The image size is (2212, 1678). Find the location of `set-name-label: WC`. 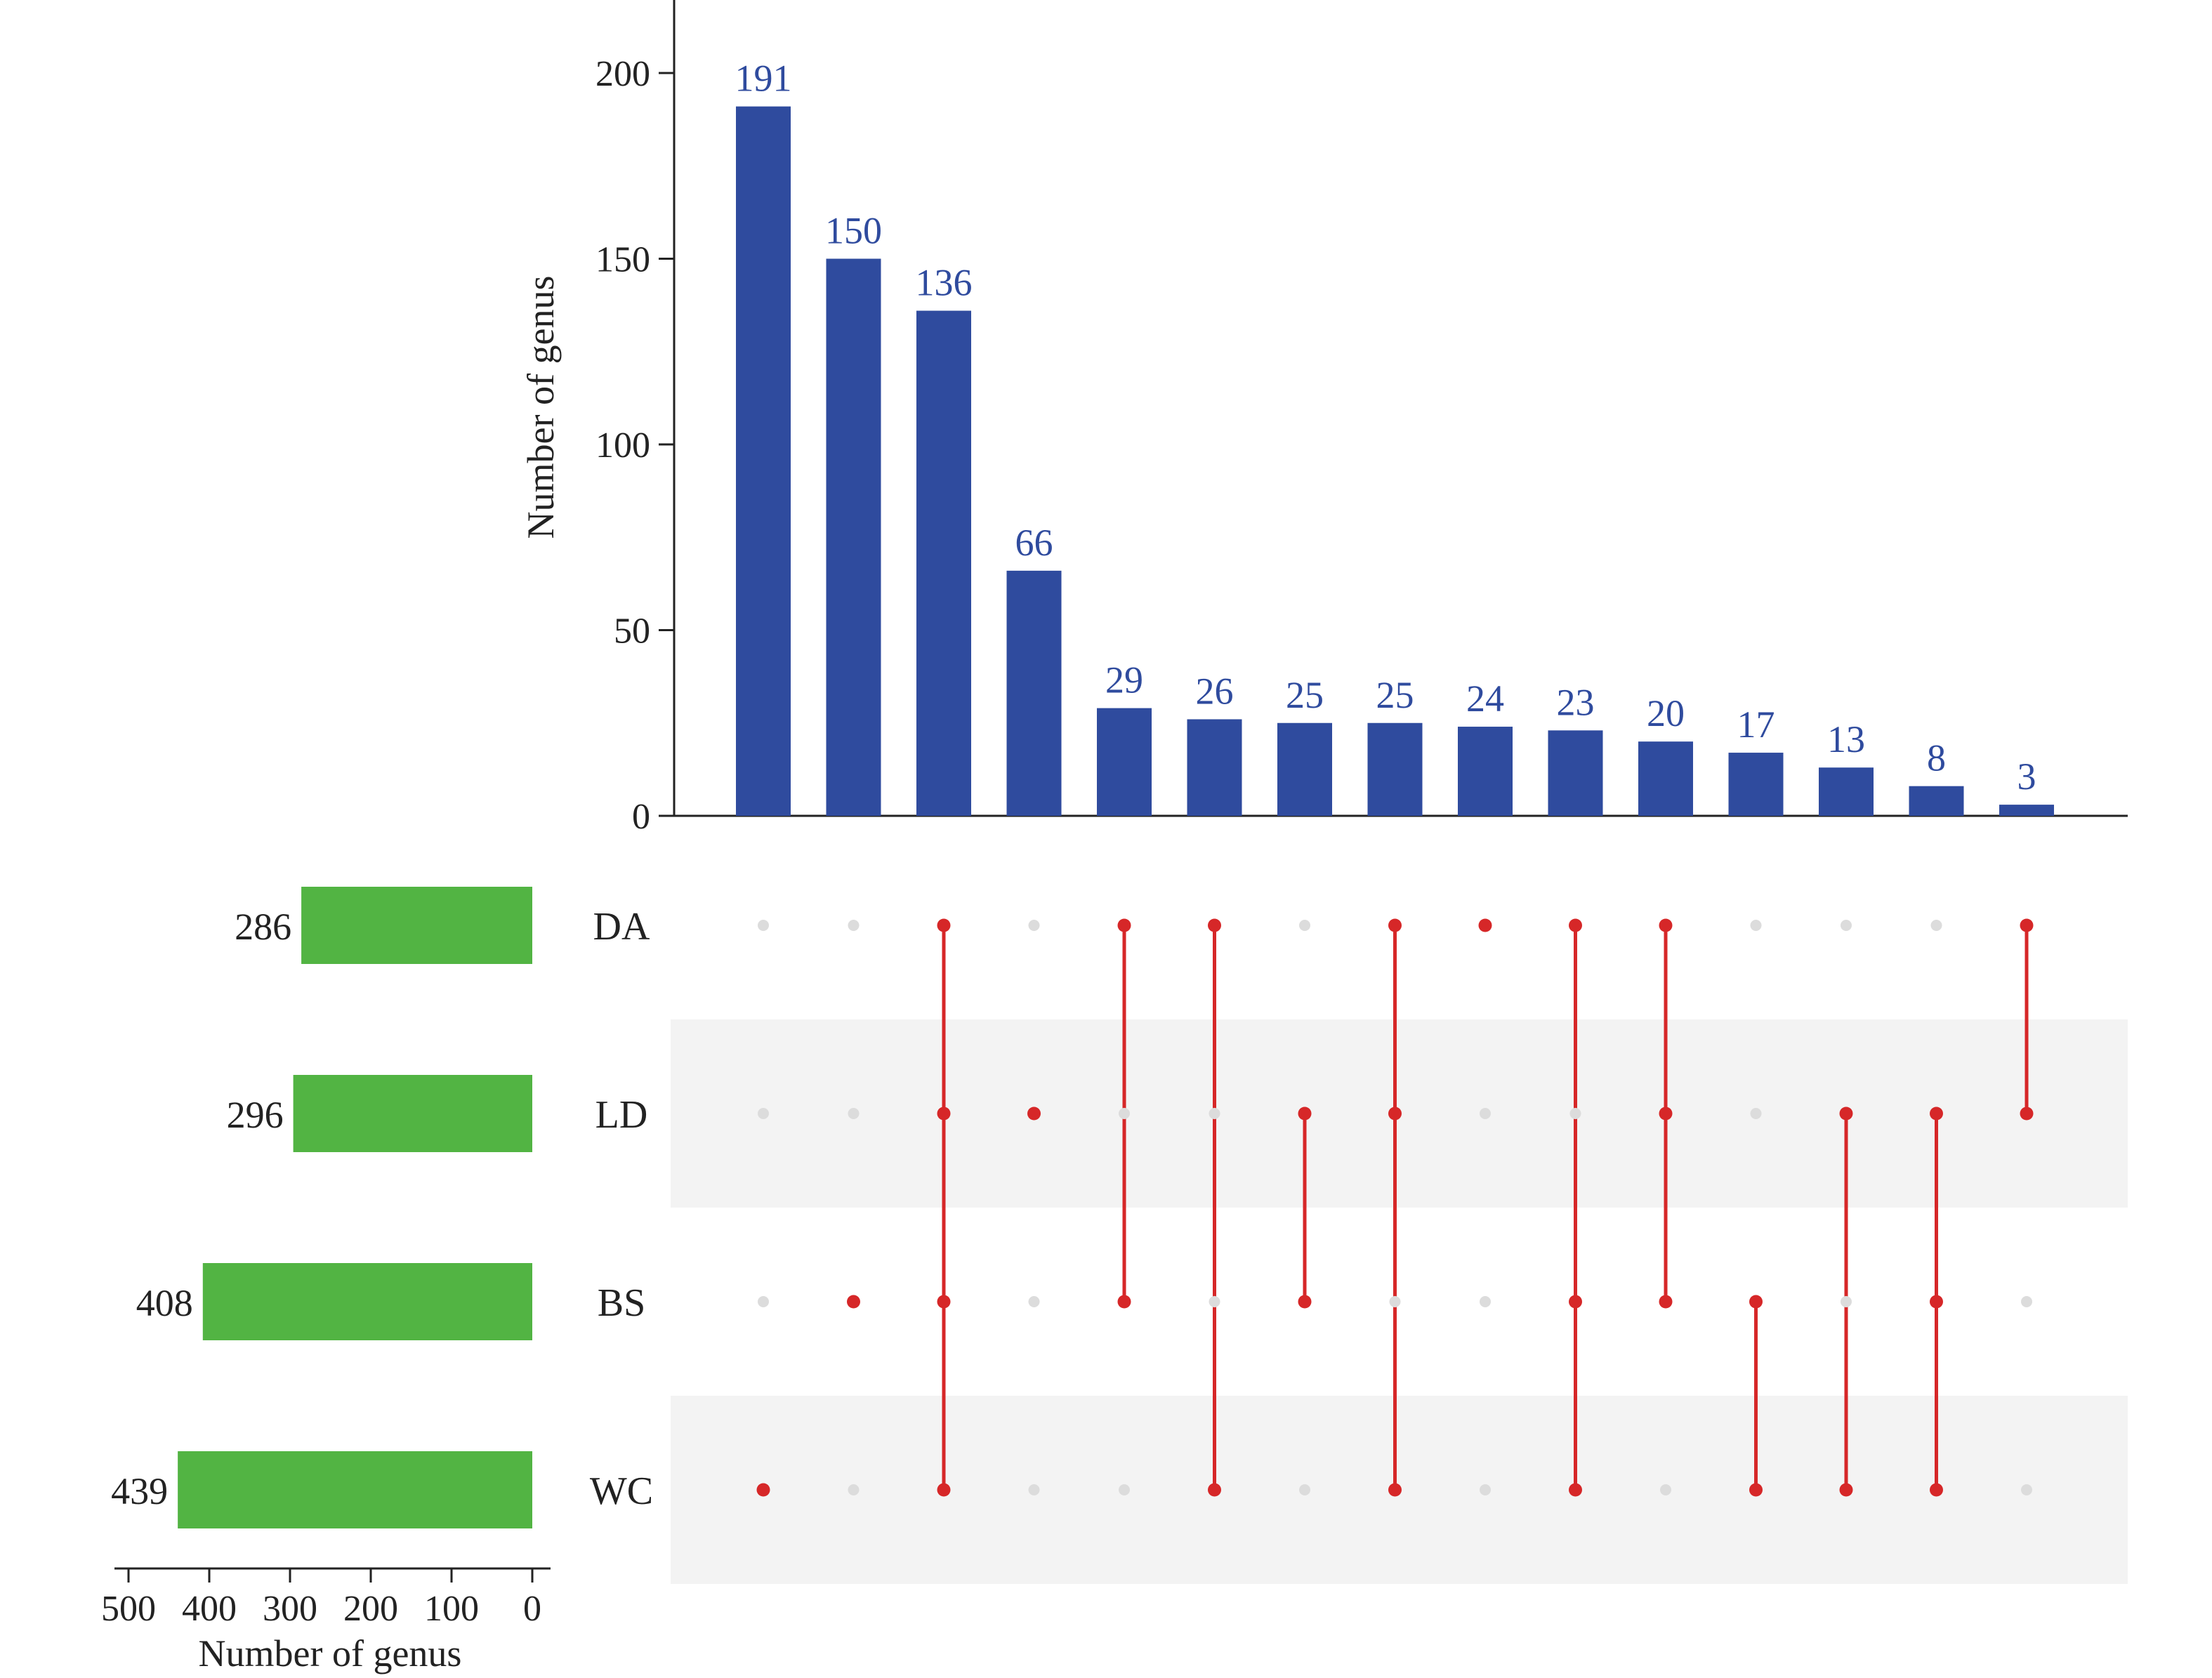

set-name-label: WC is located at coordinates (621, 1491).